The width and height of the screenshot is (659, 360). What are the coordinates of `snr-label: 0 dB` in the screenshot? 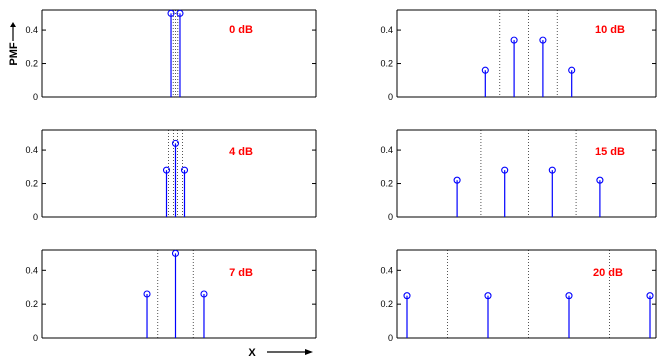 It's located at (241, 30).